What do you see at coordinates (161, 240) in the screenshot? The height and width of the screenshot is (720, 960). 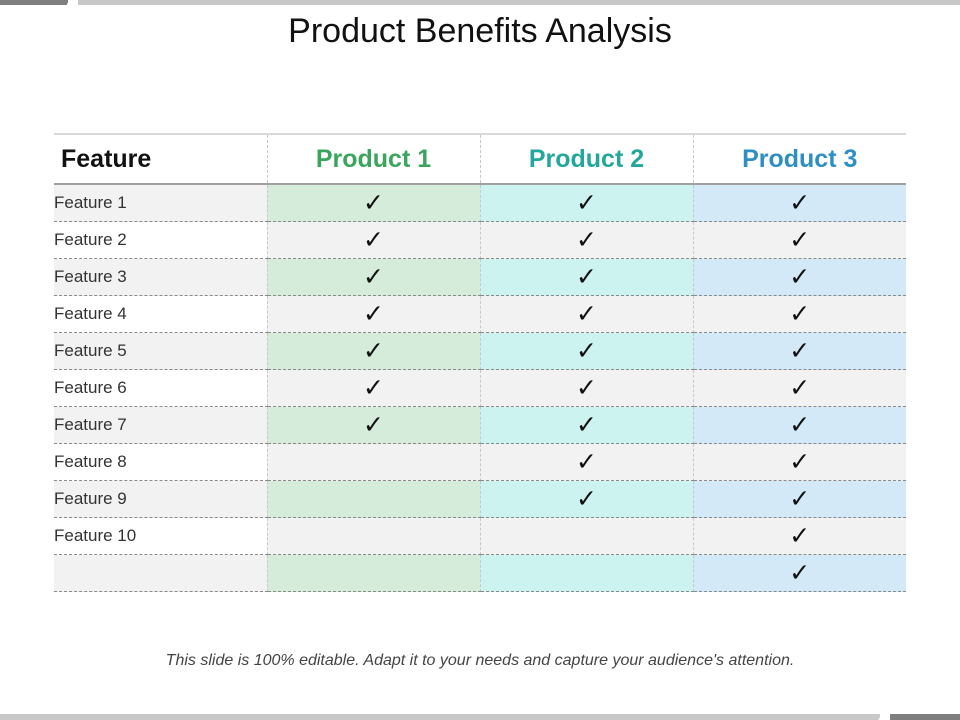 I see `feature-label: Feature 2` at bounding box center [161, 240].